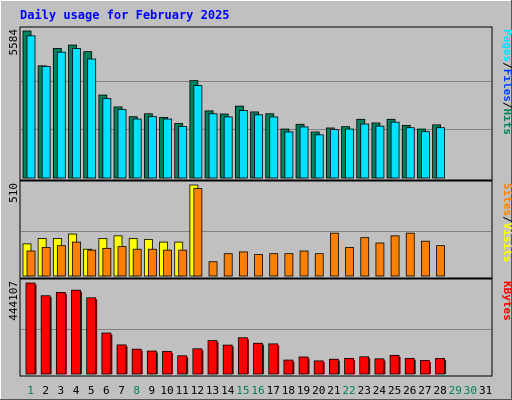 The height and width of the screenshot is (400, 512). Describe the element at coordinates (348, 390) in the screenshot. I see `day-label: 22` at that location.